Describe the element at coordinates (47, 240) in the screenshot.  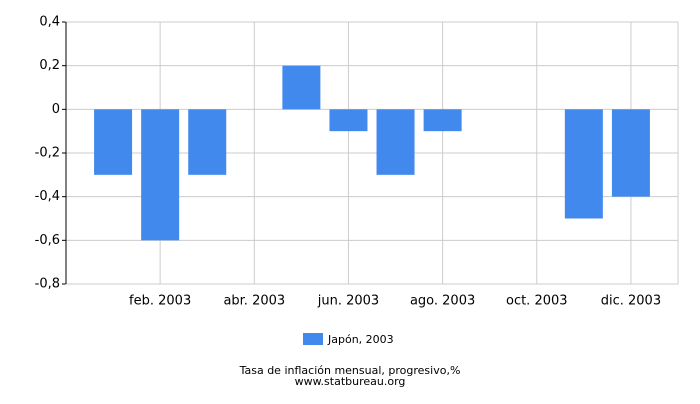
I see `y-tick-label: -0,6` at that location.